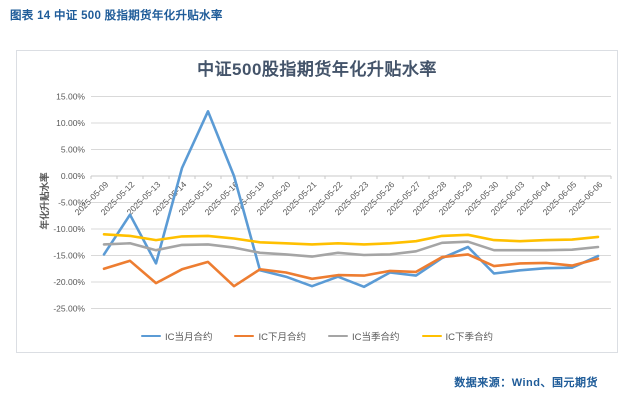 The height and width of the screenshot is (402, 624). What do you see at coordinates (69, 256) in the screenshot?
I see `y-tick-label: -15.00%` at bounding box center [69, 256].